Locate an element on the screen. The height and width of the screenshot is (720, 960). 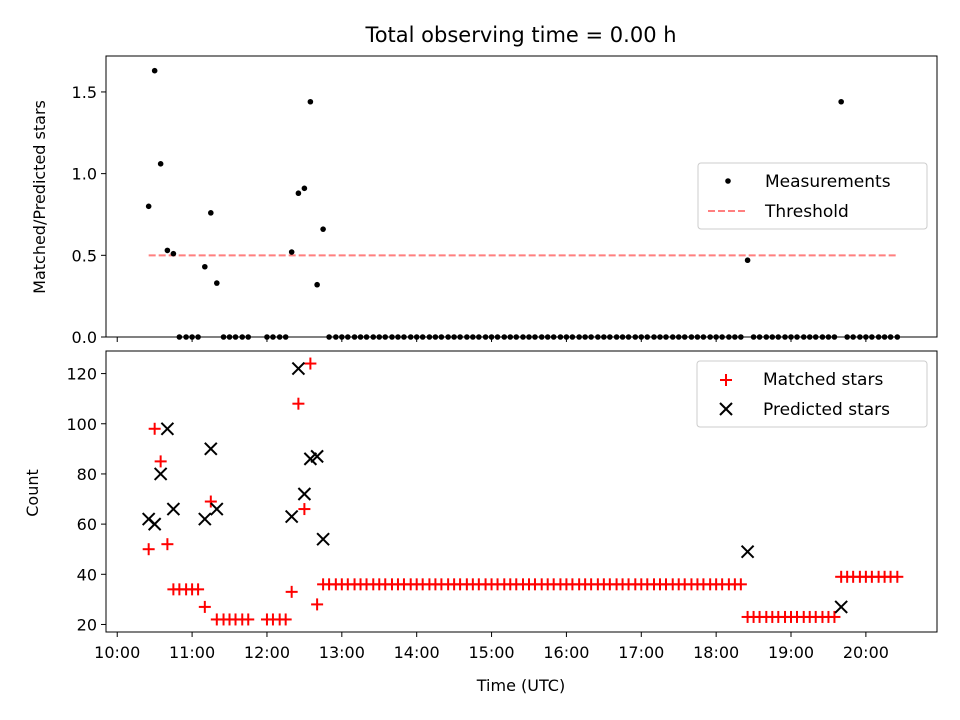
ratio-x-axis is located at coordinates (491, 339).